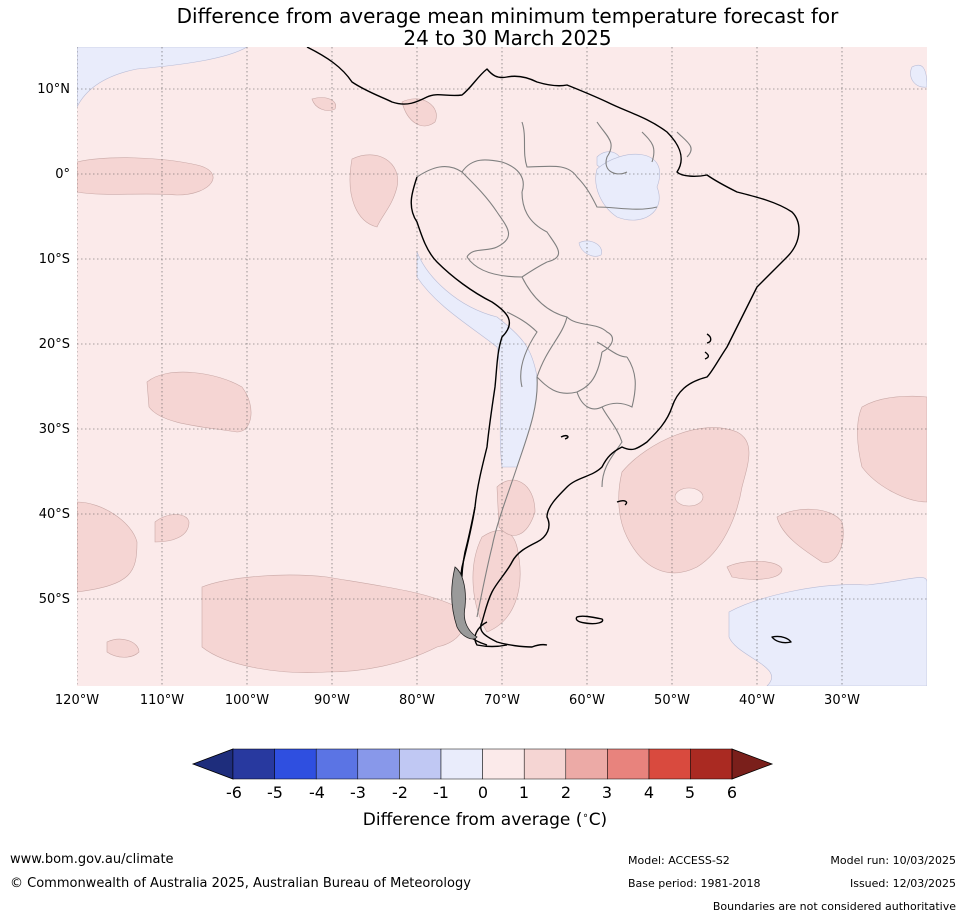 The width and height of the screenshot is (965, 919). What do you see at coordinates (247, 700) in the screenshot?
I see `lon-label-100W: 100°W` at bounding box center [247, 700].